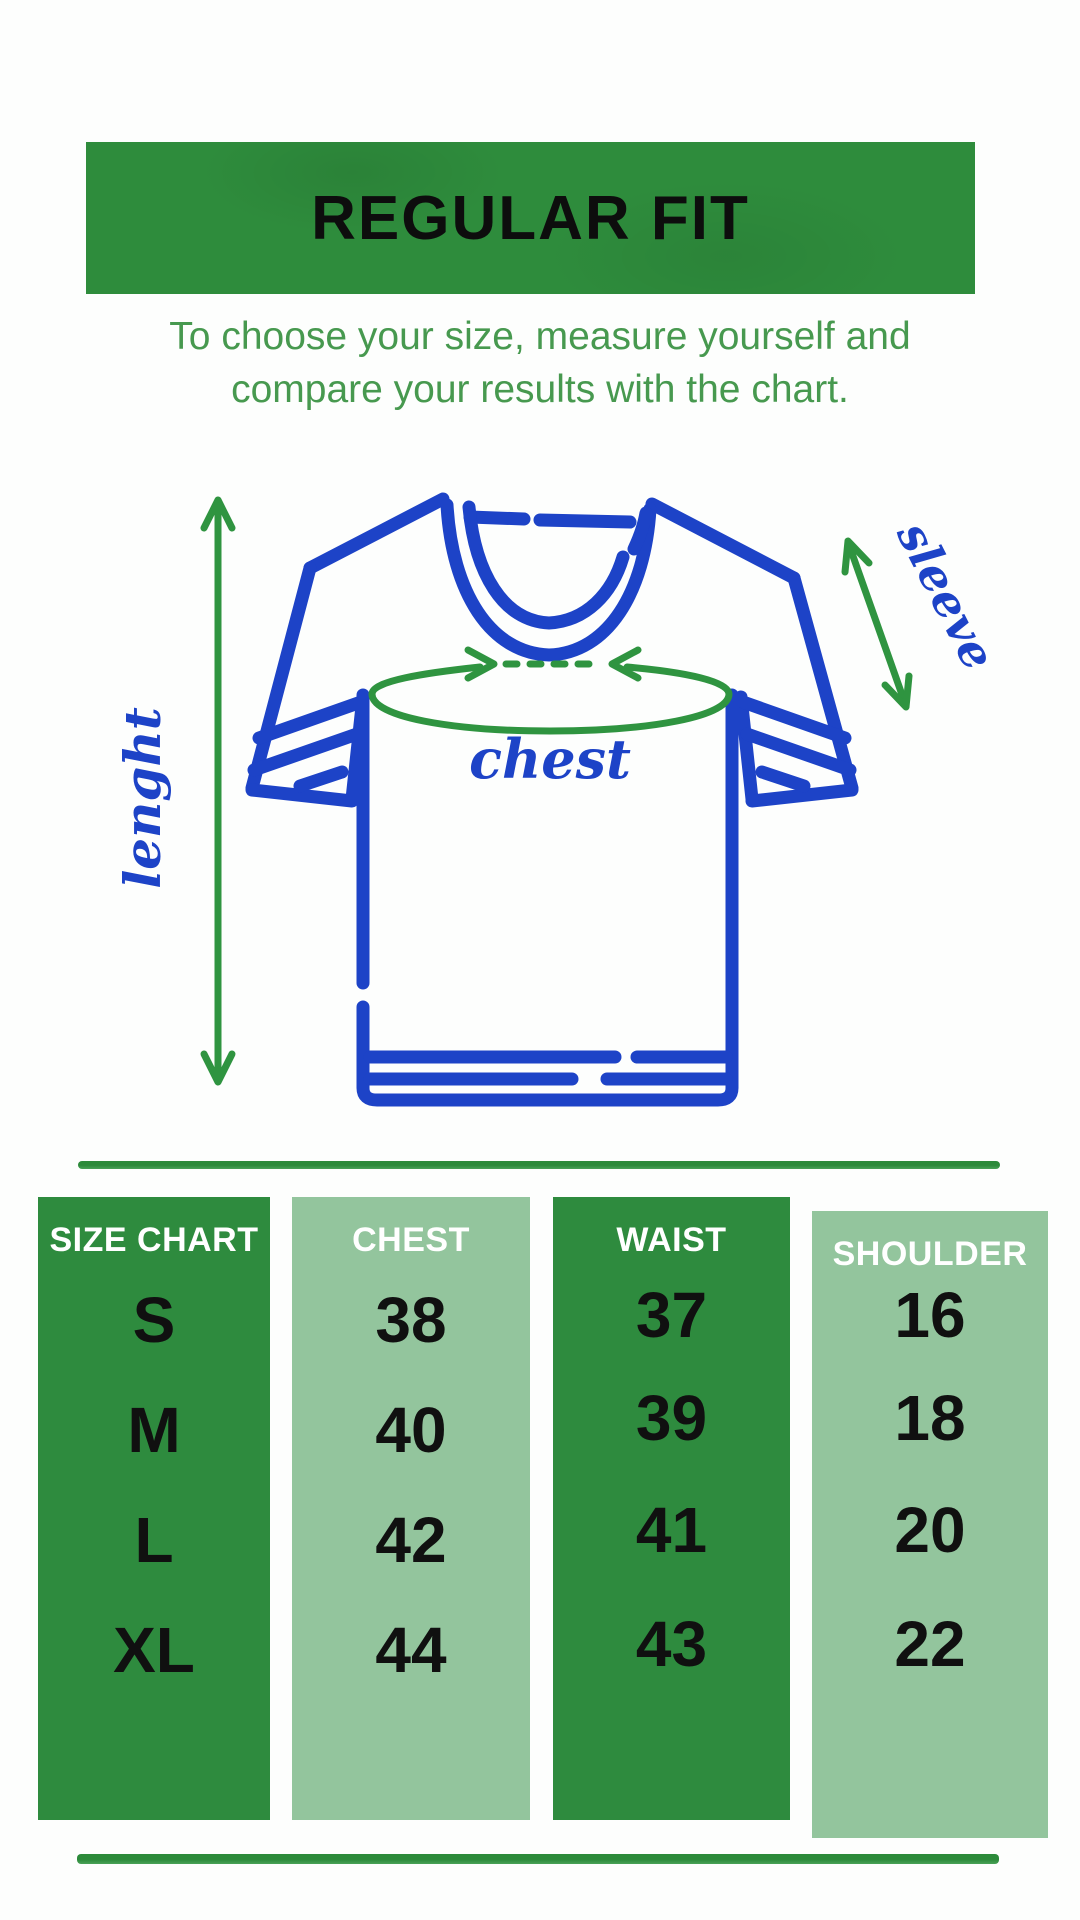 The height and width of the screenshot is (1920, 1080). Describe the element at coordinates (538, 1859) in the screenshot. I see `table-bottom-divider` at that location.